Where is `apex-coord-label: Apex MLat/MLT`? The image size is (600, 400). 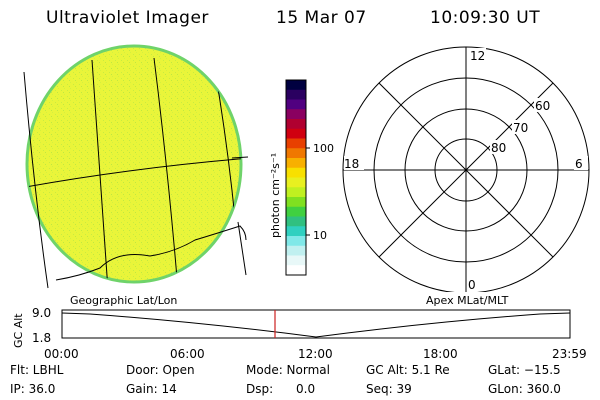
apex-coord-label: Apex MLat/MLT is located at coordinates (467, 300).